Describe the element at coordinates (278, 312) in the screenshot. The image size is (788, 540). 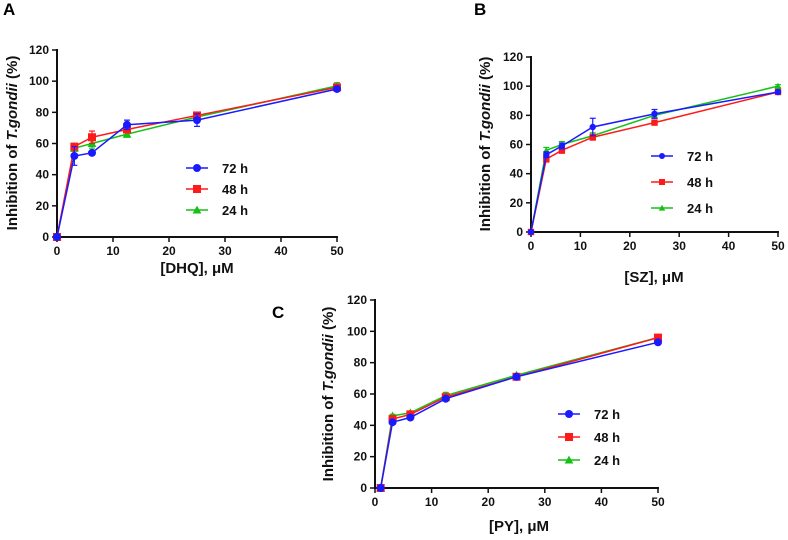
I see `panel-letter: C` at that location.